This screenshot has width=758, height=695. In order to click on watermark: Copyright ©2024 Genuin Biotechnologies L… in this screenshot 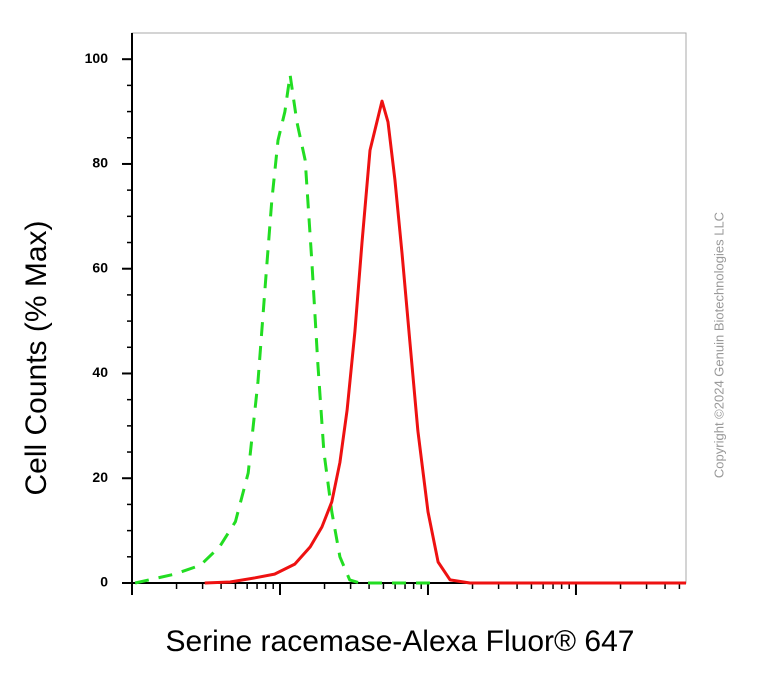, I will do `click(718, 345)`.